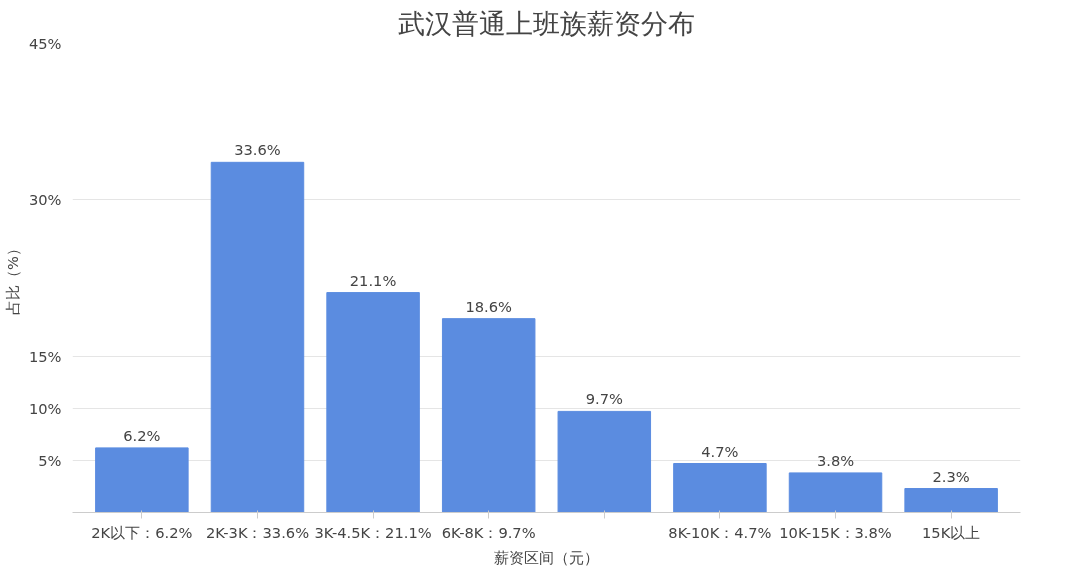  Describe the element at coordinates (546, 557) in the screenshot. I see `x-axis-title: 薪资区间（元）` at that location.